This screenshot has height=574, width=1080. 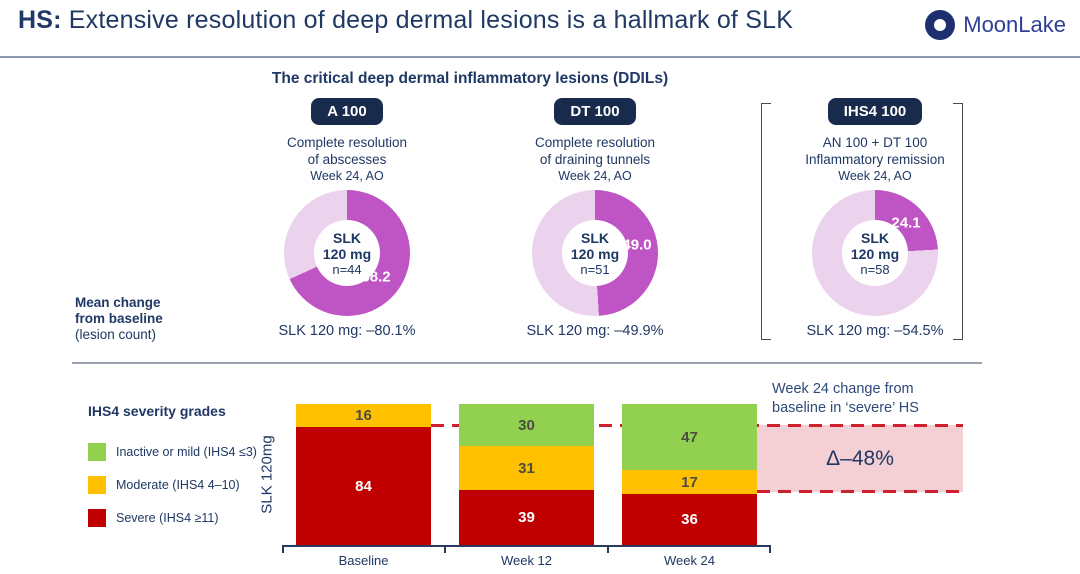 I want to click on legend-swatch-red, so click(x=97, y=518).